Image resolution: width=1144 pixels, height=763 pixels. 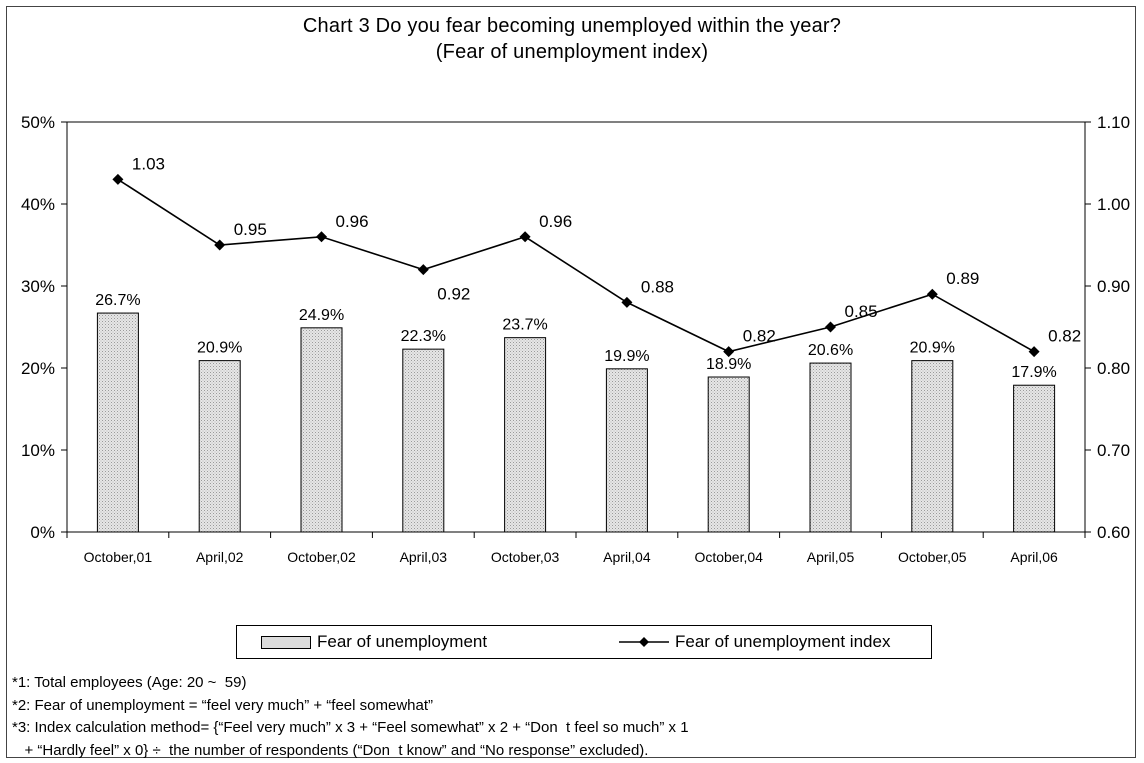 I want to click on index-data-label: 0.85, so click(x=861, y=311).